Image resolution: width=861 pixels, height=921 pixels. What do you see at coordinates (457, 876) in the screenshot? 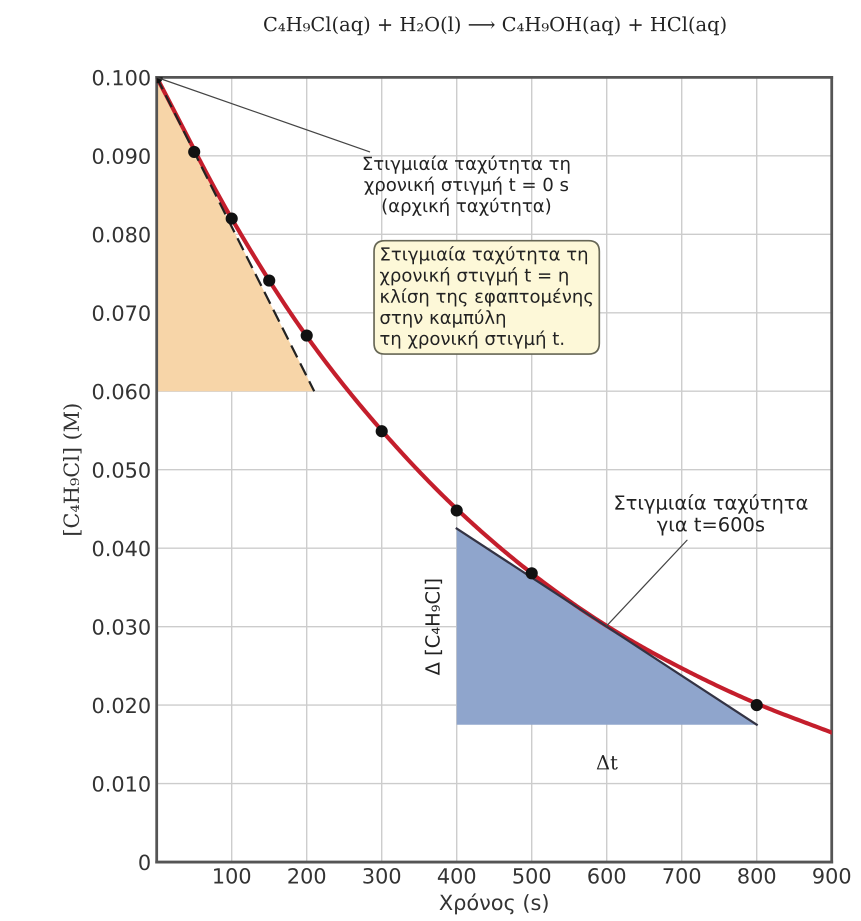
I see `x-tick-label: 400` at bounding box center [457, 876].